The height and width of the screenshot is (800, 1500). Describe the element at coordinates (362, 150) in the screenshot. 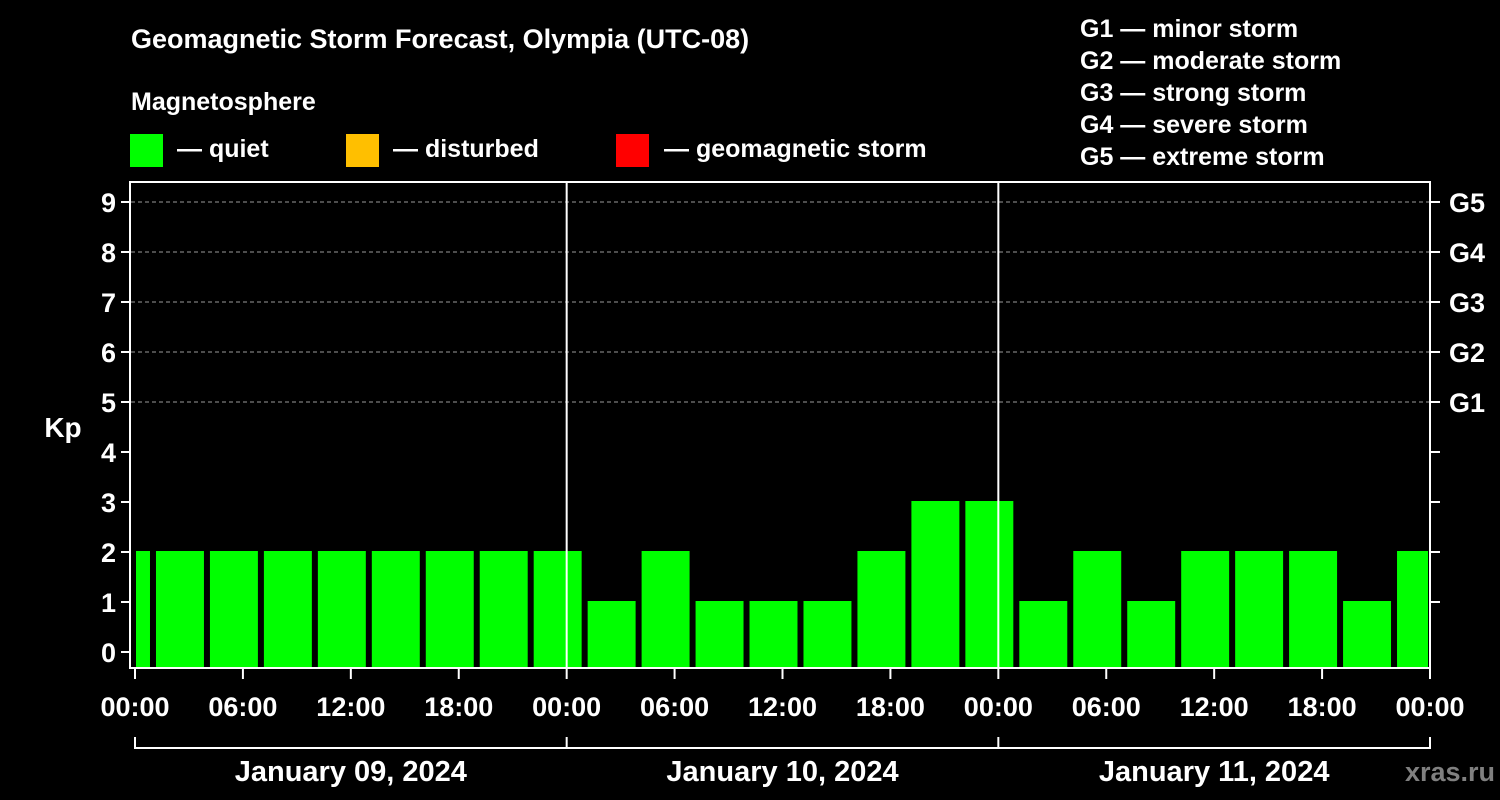

I see `legend-swatch-disturbed` at that location.